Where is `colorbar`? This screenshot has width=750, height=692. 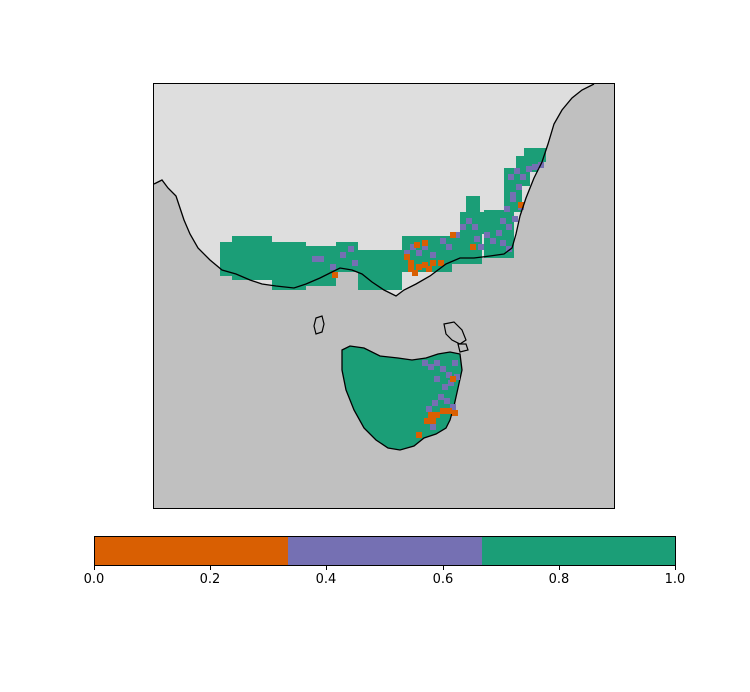
colorbar is located at coordinates (385, 551).